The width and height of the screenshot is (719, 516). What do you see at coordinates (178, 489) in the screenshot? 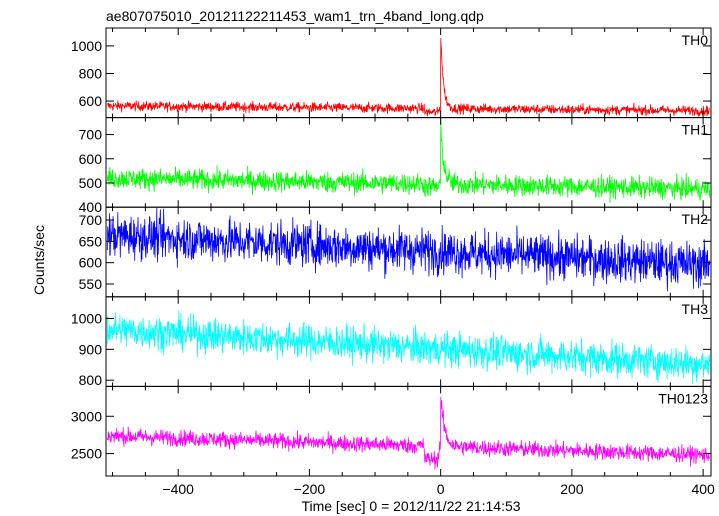
I see `x-tick-label: −400` at bounding box center [178, 489].